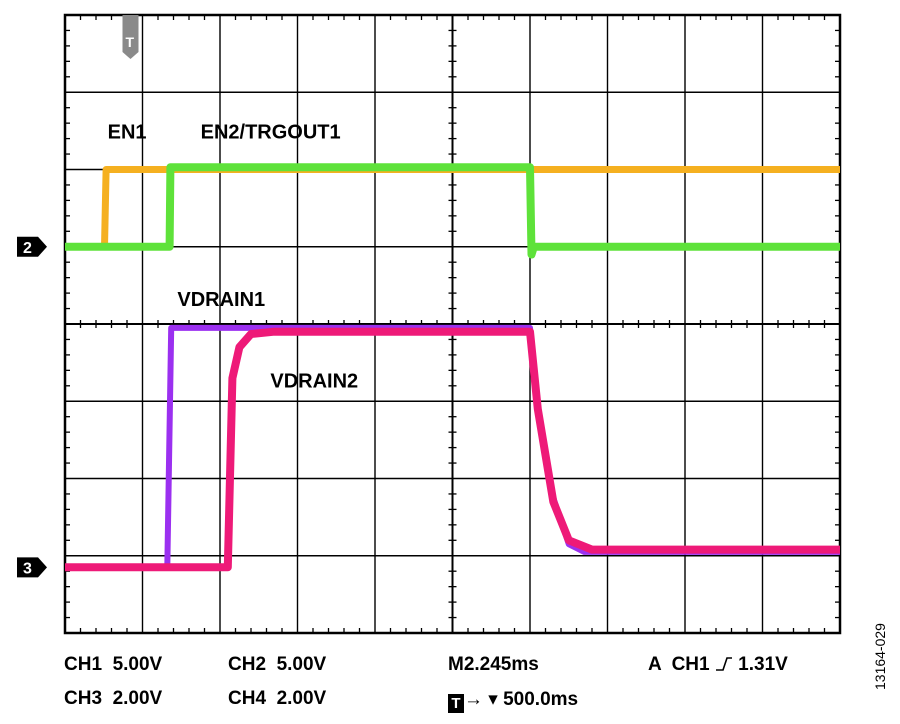  Describe the element at coordinates (723, 664) in the screenshot. I see `rising-edge-icon` at that location.